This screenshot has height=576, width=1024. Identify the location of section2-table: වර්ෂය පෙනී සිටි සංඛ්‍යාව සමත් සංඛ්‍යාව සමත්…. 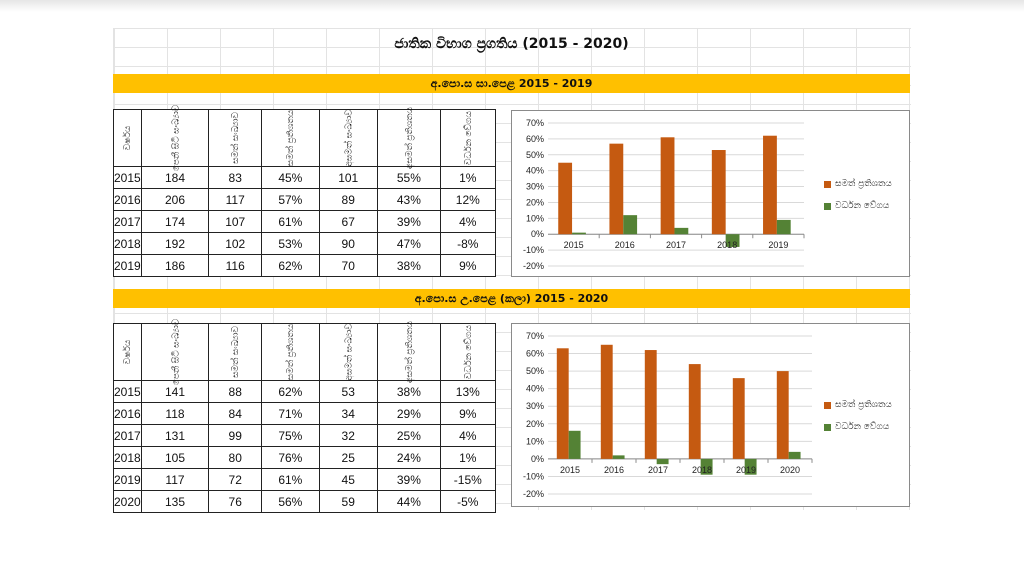
(304, 416).